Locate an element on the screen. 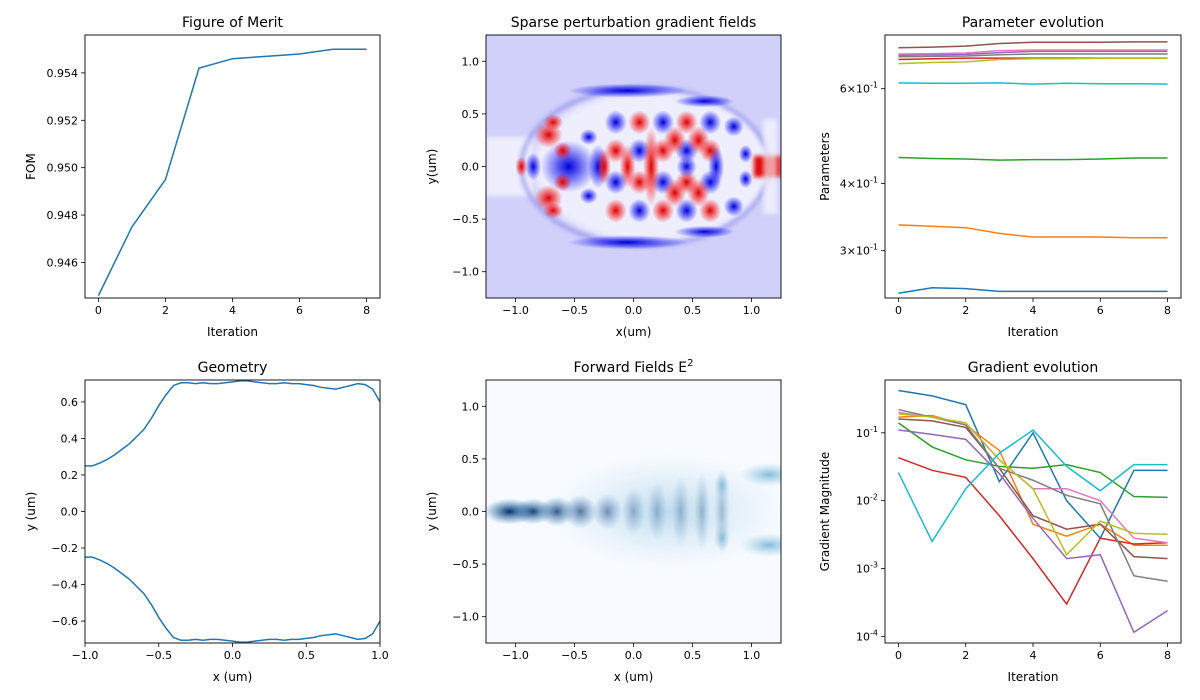 The height and width of the screenshot is (700, 1200). y-tick-mantissa: 3 is located at coordinates (843, 251).